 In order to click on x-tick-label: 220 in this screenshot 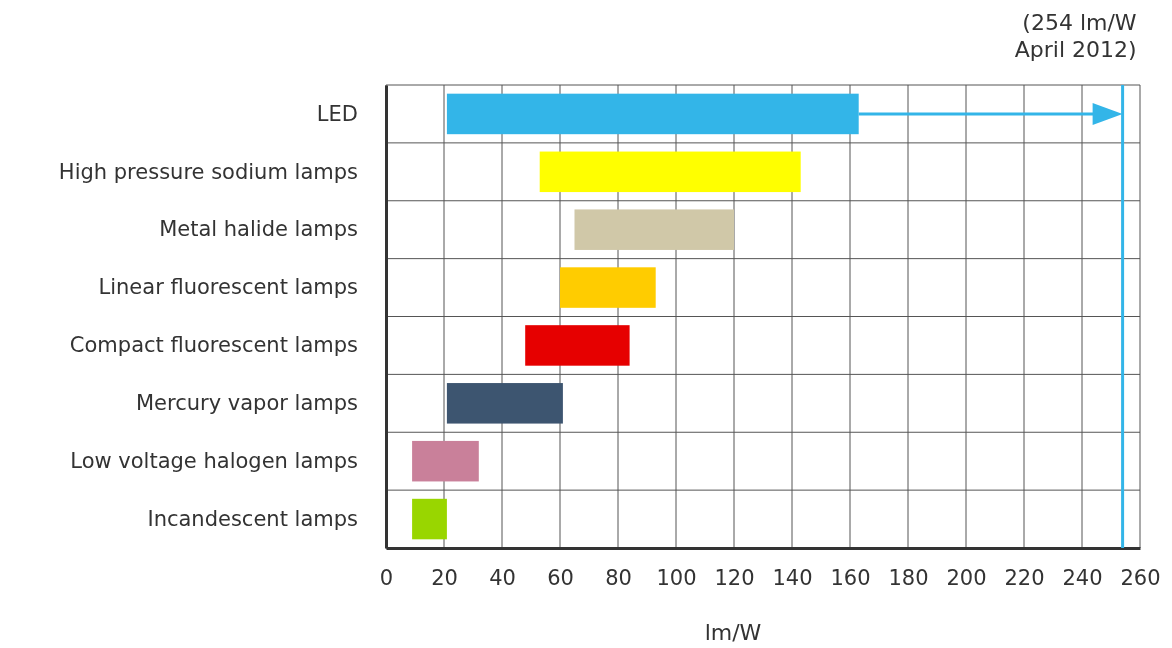, I will do `click(1024, 577)`.